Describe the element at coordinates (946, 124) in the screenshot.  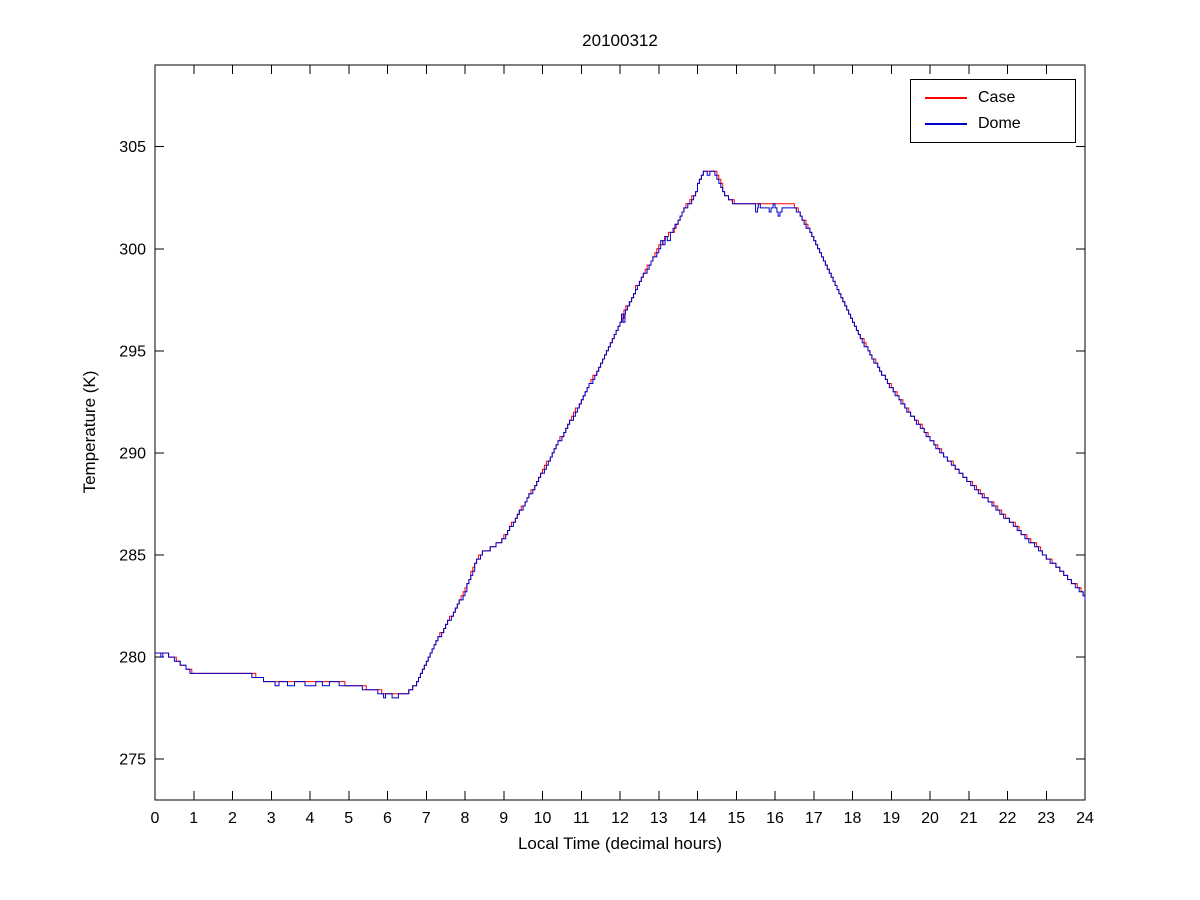
I see `legend-line-dome-icon` at that location.